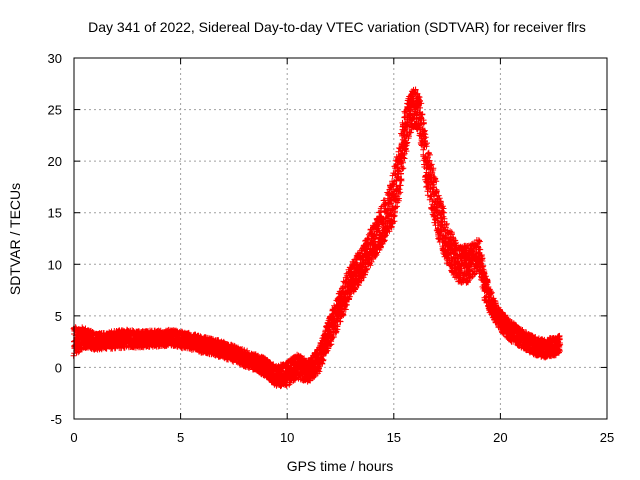 The image size is (640, 480). What do you see at coordinates (287, 437) in the screenshot?
I see `x-tick-label: 10` at bounding box center [287, 437].